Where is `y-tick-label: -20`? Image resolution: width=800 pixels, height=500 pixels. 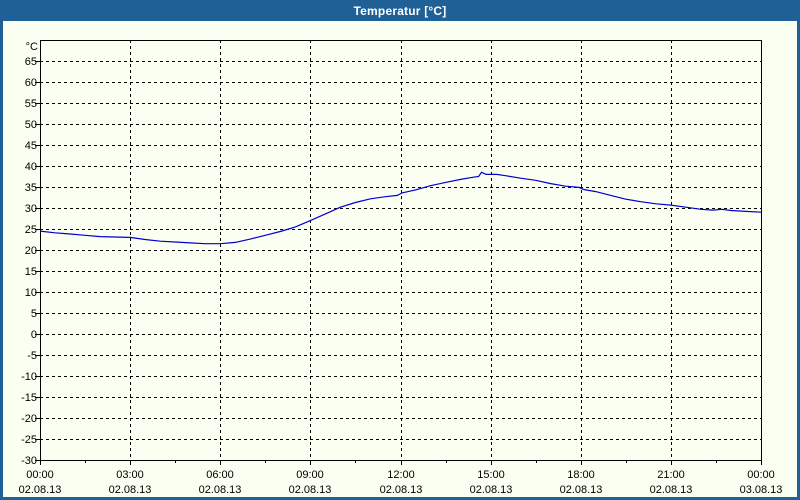
y-tick-label: -20 is located at coordinates (29, 419).